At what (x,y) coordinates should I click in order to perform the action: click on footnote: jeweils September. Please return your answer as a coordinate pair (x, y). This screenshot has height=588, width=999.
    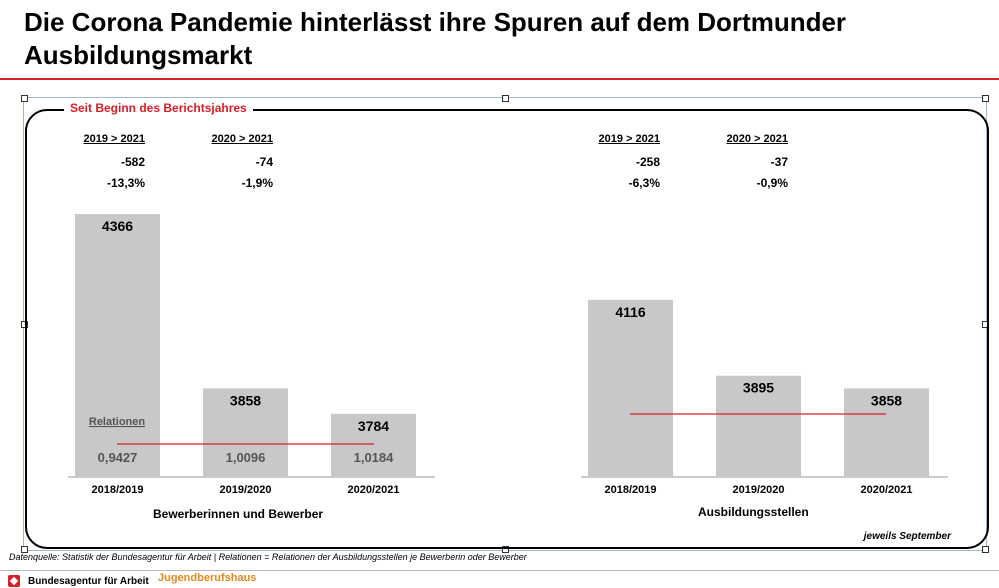
    Looking at the image, I should click on (907, 536).